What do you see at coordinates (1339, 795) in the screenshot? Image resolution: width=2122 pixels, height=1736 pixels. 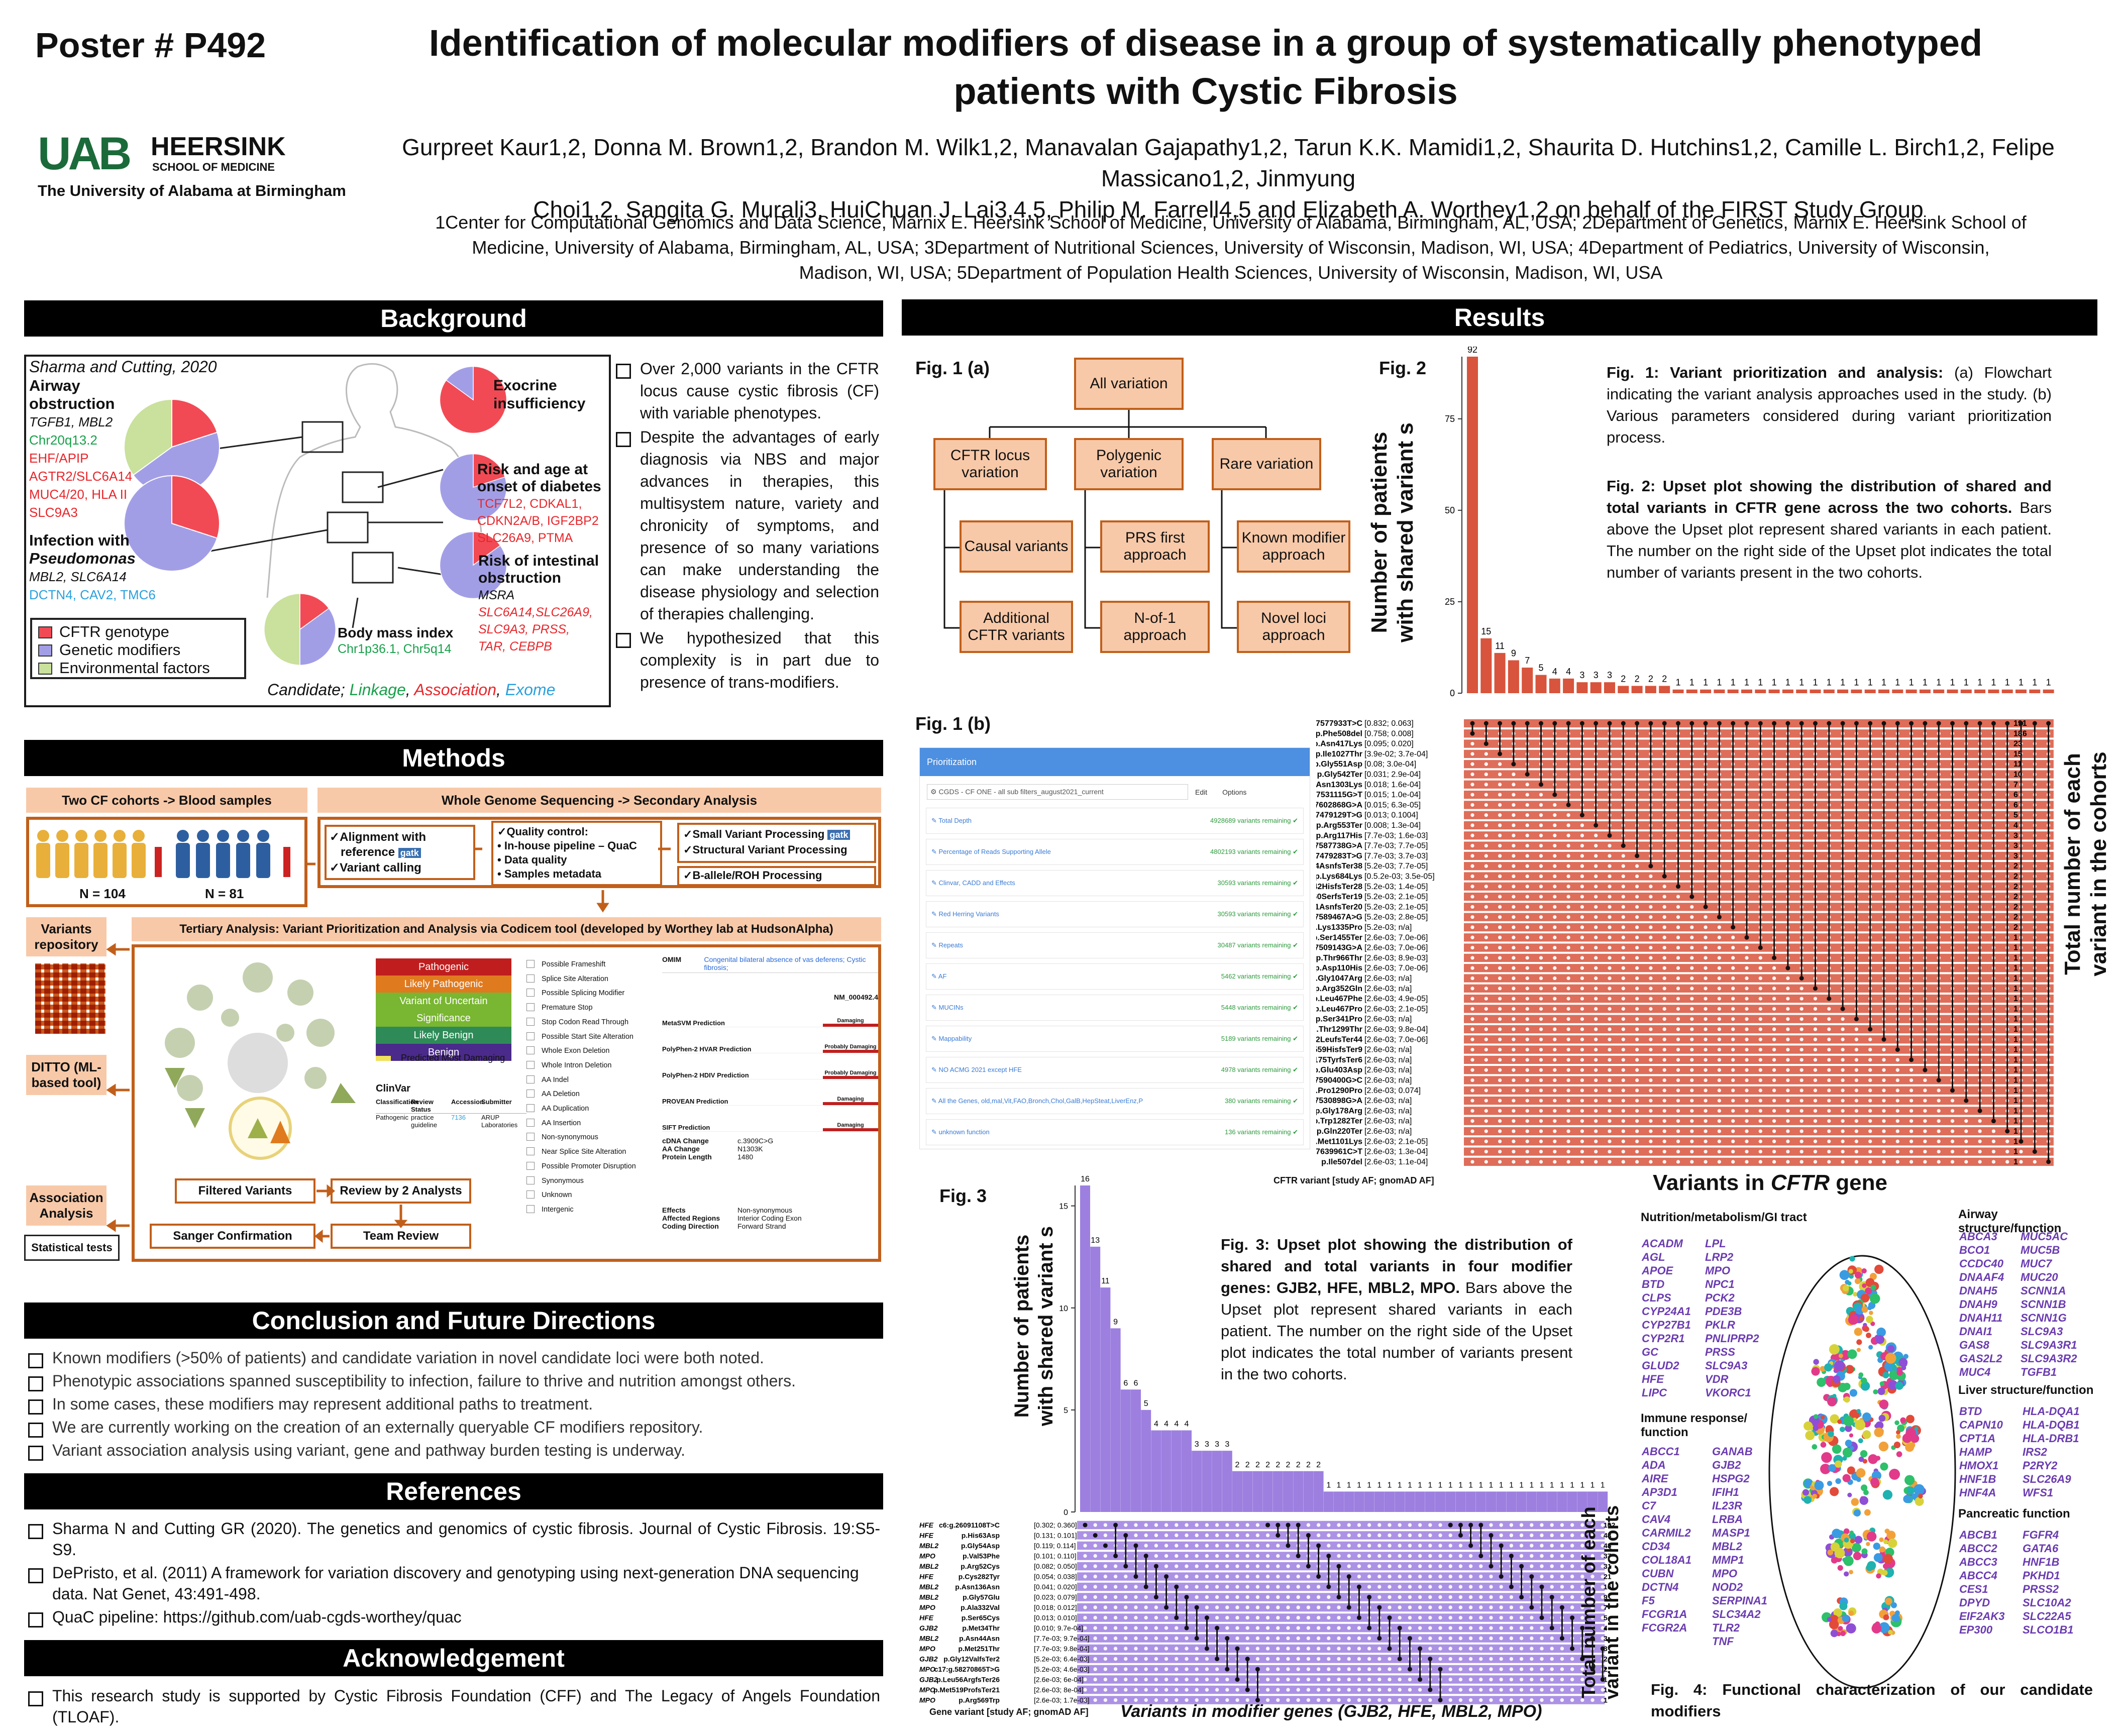 I see `row-label: c7g.117531115G>T` at bounding box center [1339, 795].